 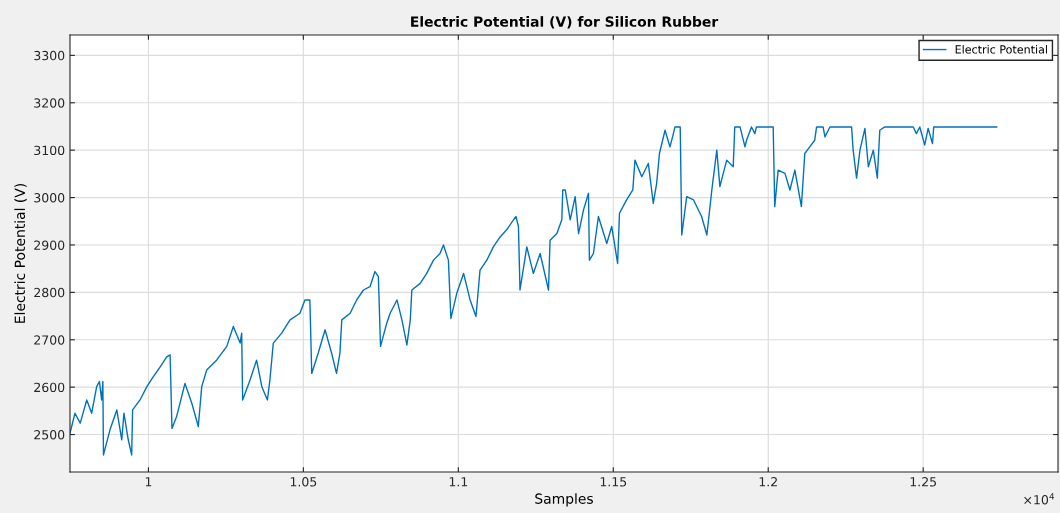 What do you see at coordinates (923, 482) in the screenshot?
I see `x-tick-label: 1.25` at bounding box center [923, 482].